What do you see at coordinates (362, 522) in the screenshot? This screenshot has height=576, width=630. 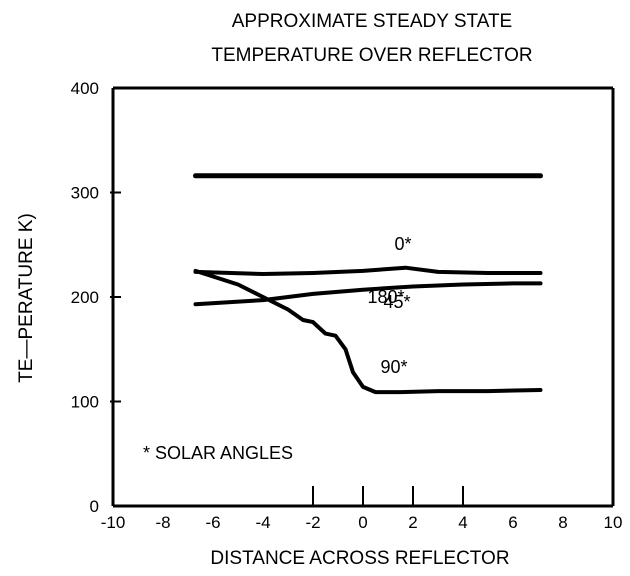 I see `x-tick-label: 0` at bounding box center [362, 522].